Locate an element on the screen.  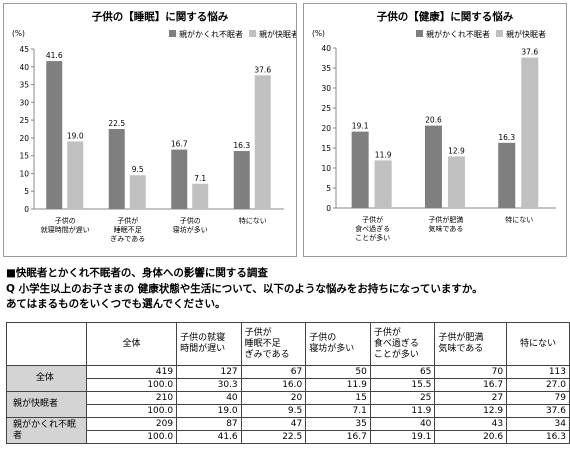
column-header-line: 睡眠不足 is located at coordinates (262, 343).